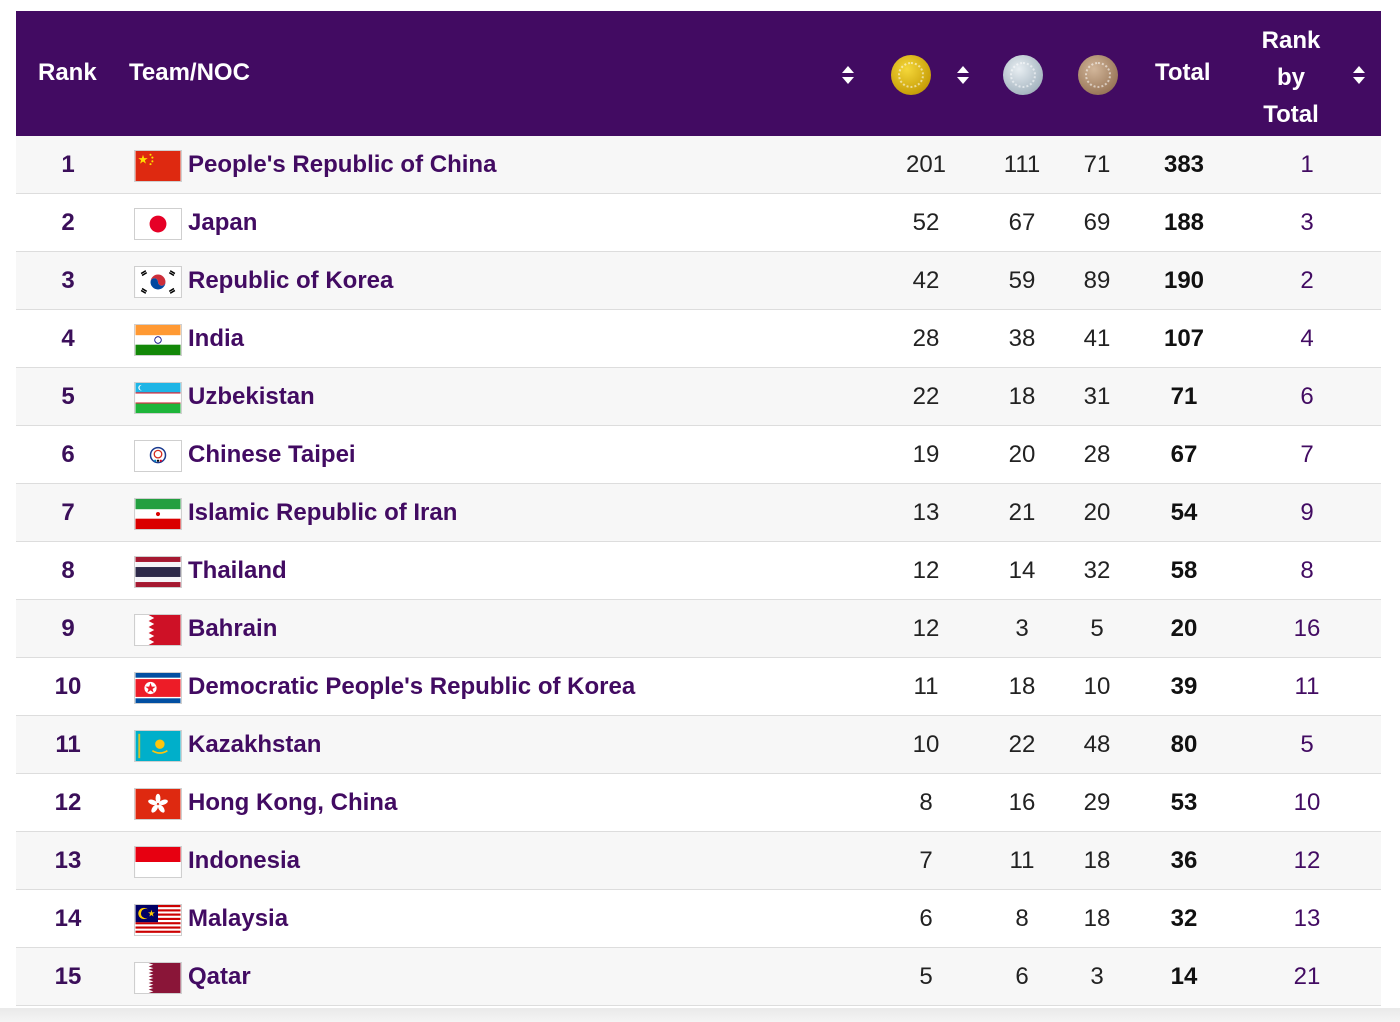 This screenshot has width=1400, height=1022. I want to click on sort-silver-icon, so click(963, 75).